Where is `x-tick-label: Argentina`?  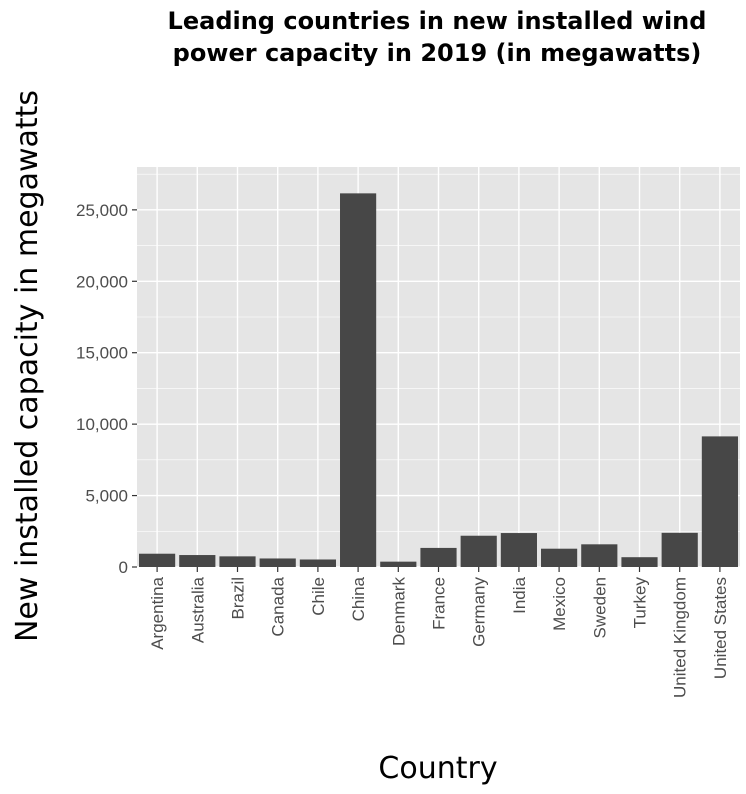 x-tick-label: Argentina is located at coordinates (157, 612).